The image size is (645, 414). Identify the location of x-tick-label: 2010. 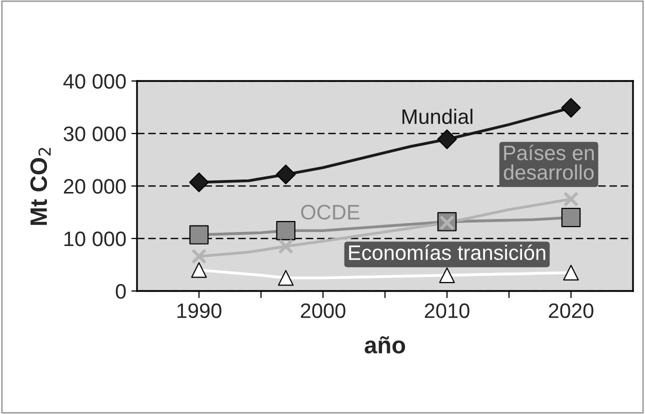
(447, 310).